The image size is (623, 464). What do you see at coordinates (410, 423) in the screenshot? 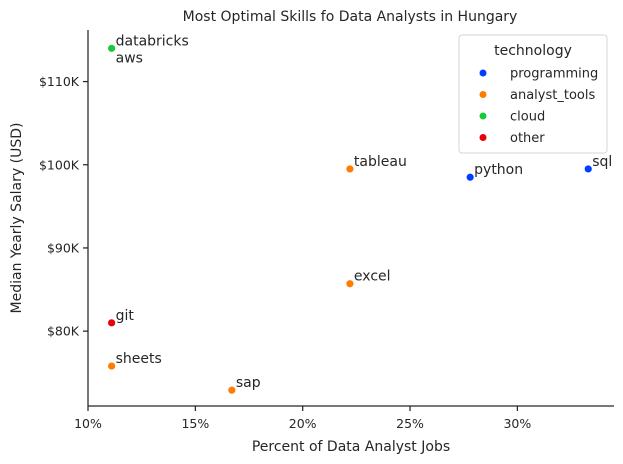
I see `x-tick-label: 25%` at bounding box center [410, 423].